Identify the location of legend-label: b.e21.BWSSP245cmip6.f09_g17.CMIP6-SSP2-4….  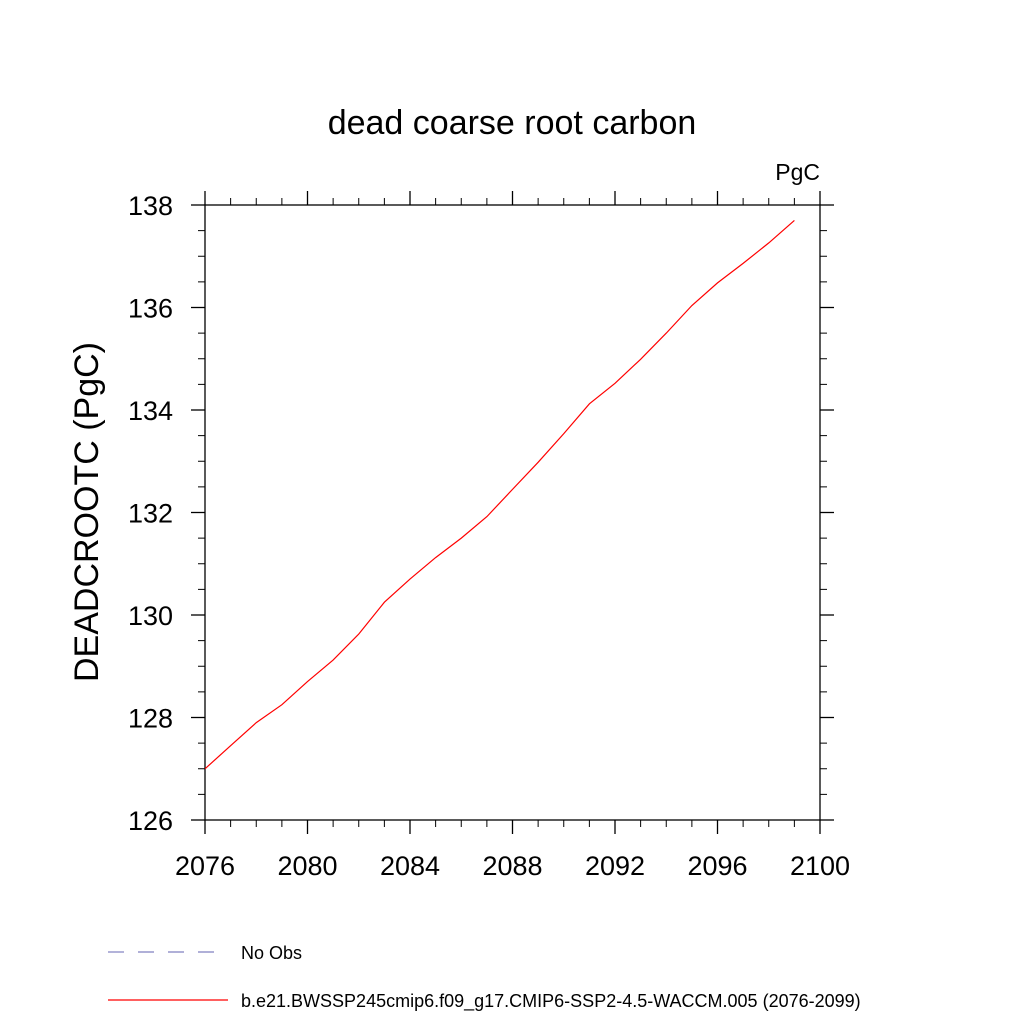
(551, 1001).